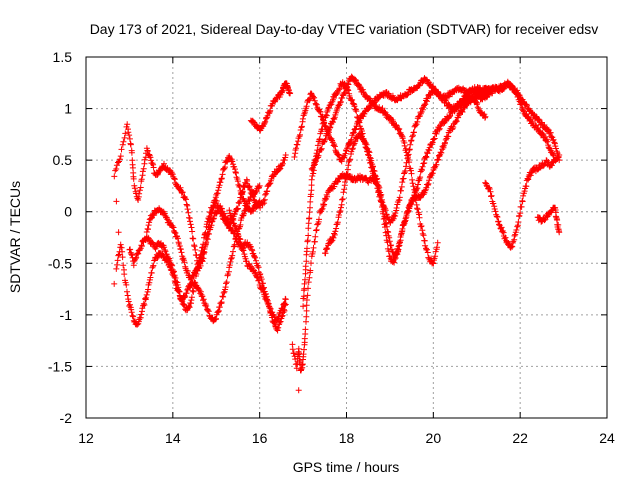 Image resolution: width=640 pixels, height=480 pixels. I want to click on x-tick-label: 20, so click(434, 438).